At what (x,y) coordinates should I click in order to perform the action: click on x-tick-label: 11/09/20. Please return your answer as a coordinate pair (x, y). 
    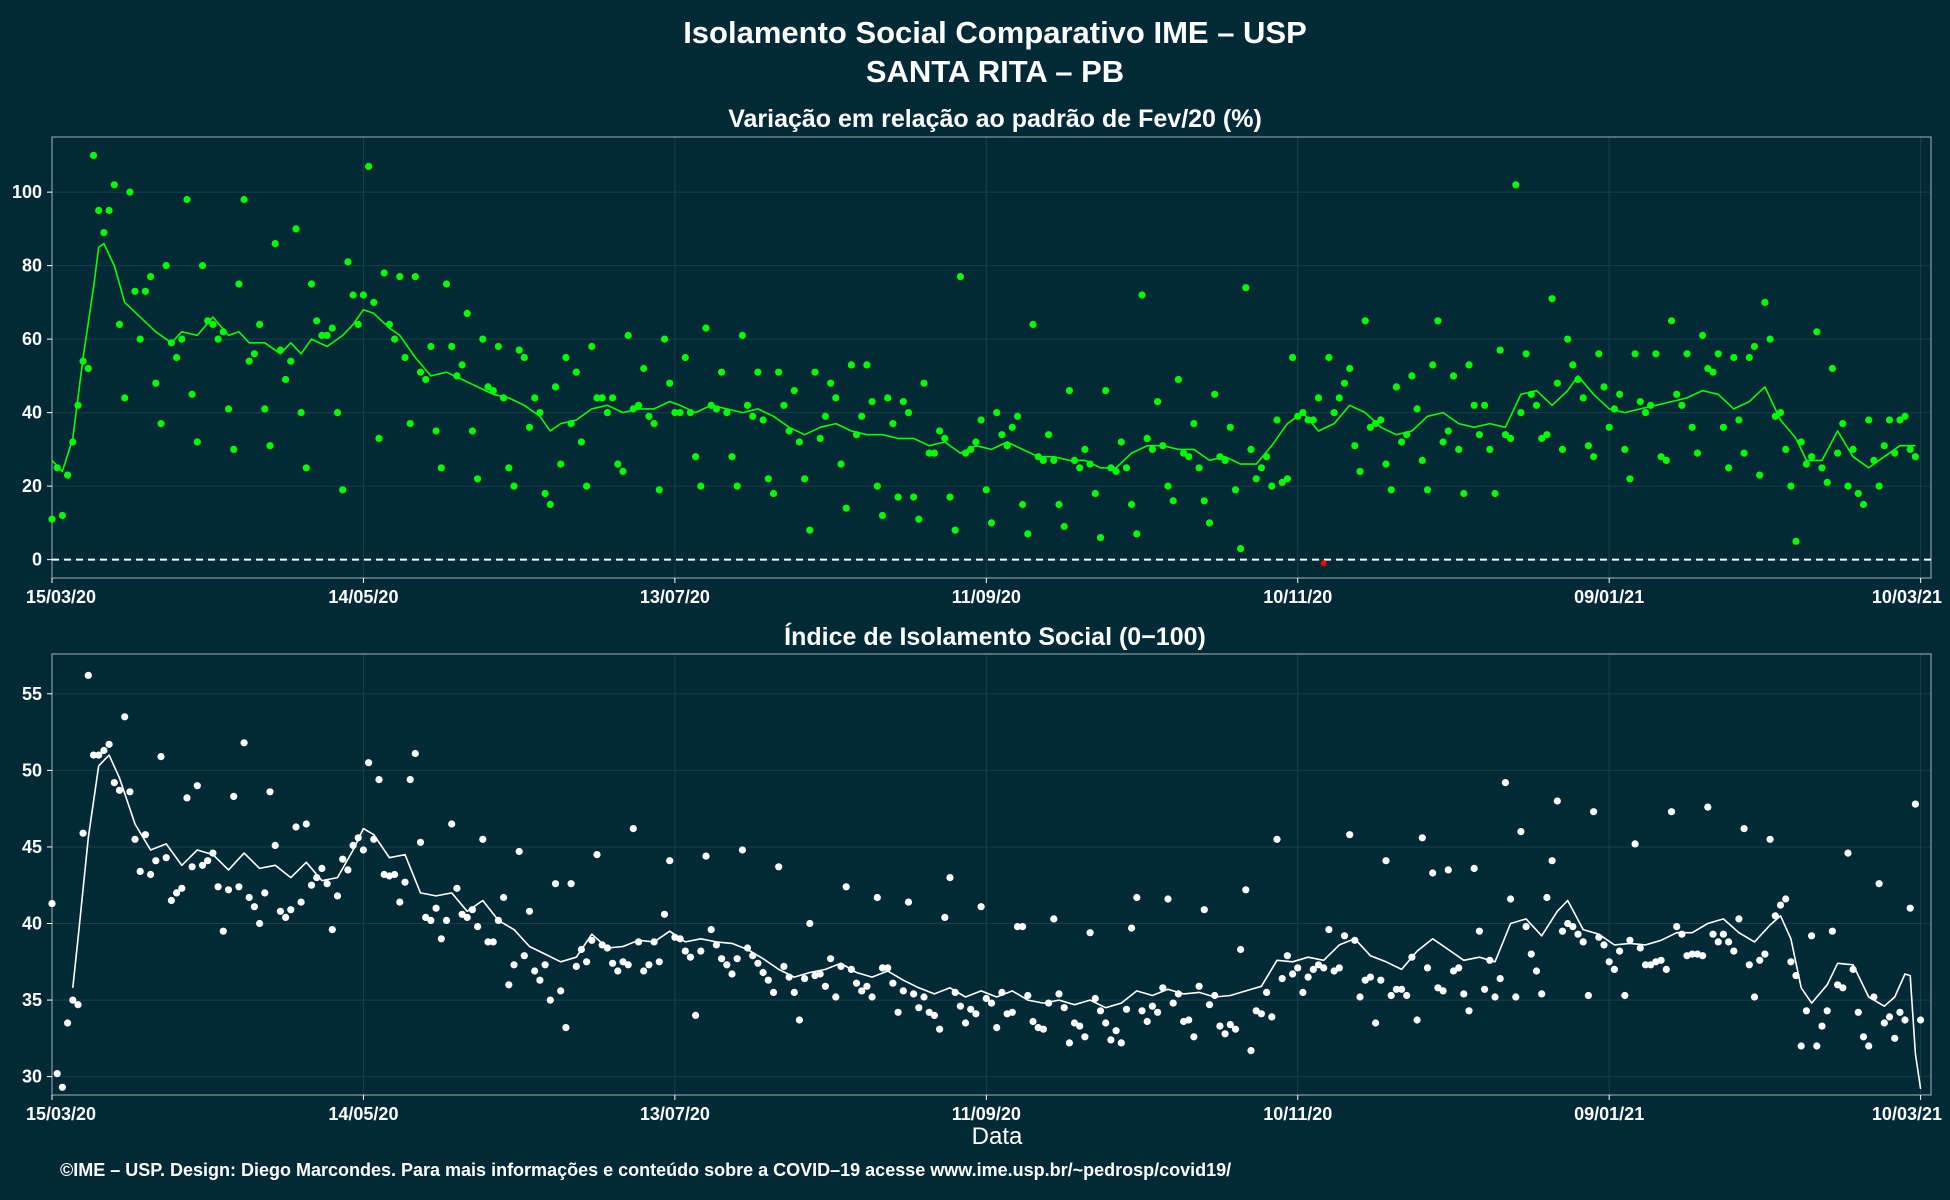
    Looking at the image, I should click on (986, 1114).